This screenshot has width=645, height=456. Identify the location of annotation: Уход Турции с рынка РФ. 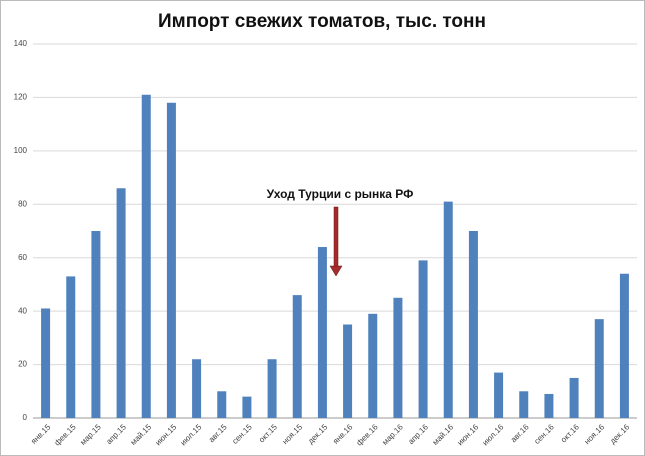
(340, 194).